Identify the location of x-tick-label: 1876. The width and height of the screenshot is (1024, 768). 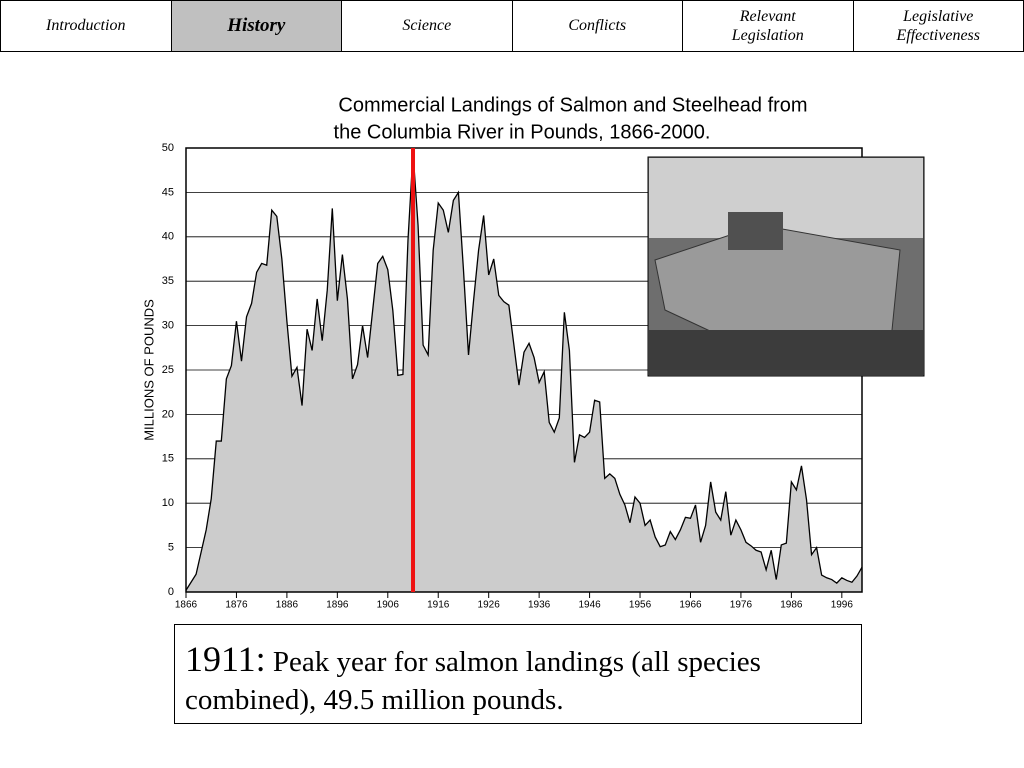
(236, 605).